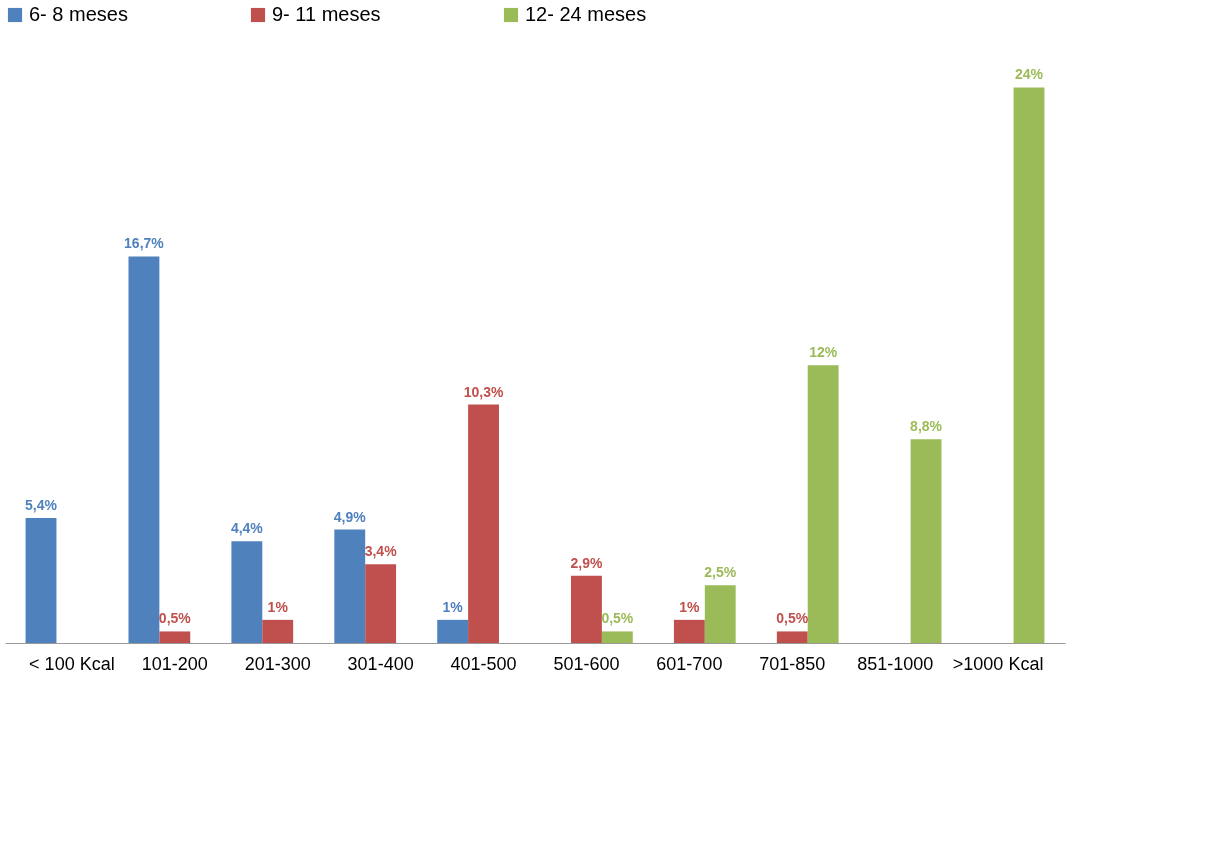 The width and height of the screenshot is (1208, 857). What do you see at coordinates (277, 663) in the screenshot?
I see `x-tick-label: 201-300` at bounding box center [277, 663].